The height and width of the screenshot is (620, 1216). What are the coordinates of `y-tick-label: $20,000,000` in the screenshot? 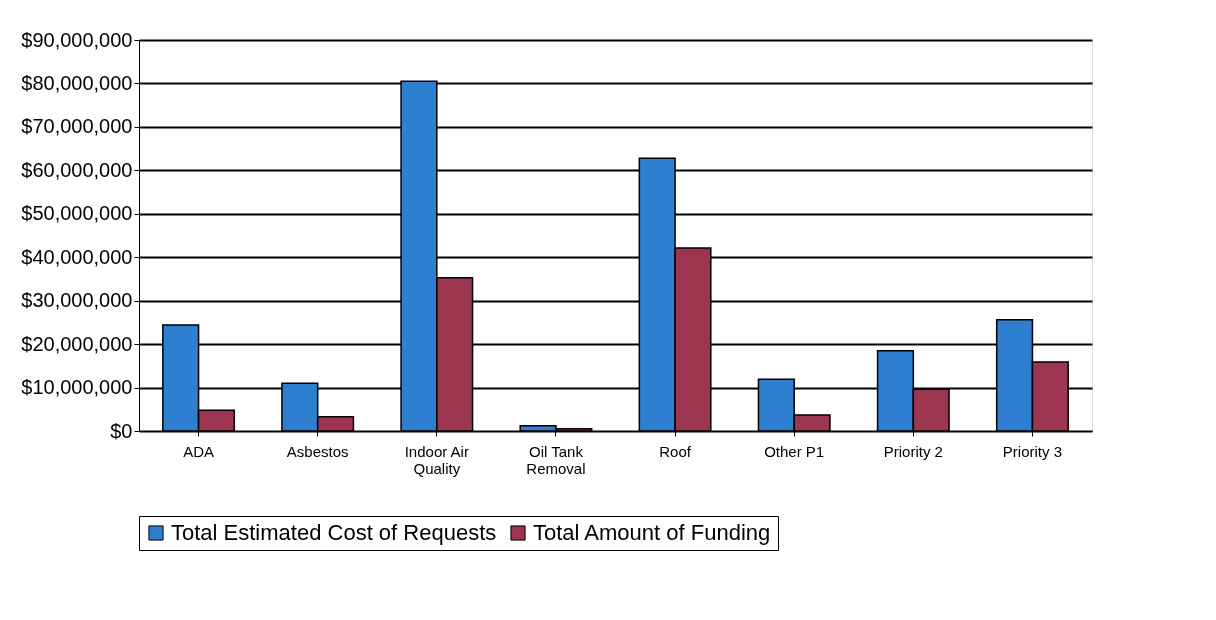 It's located at (77, 343).